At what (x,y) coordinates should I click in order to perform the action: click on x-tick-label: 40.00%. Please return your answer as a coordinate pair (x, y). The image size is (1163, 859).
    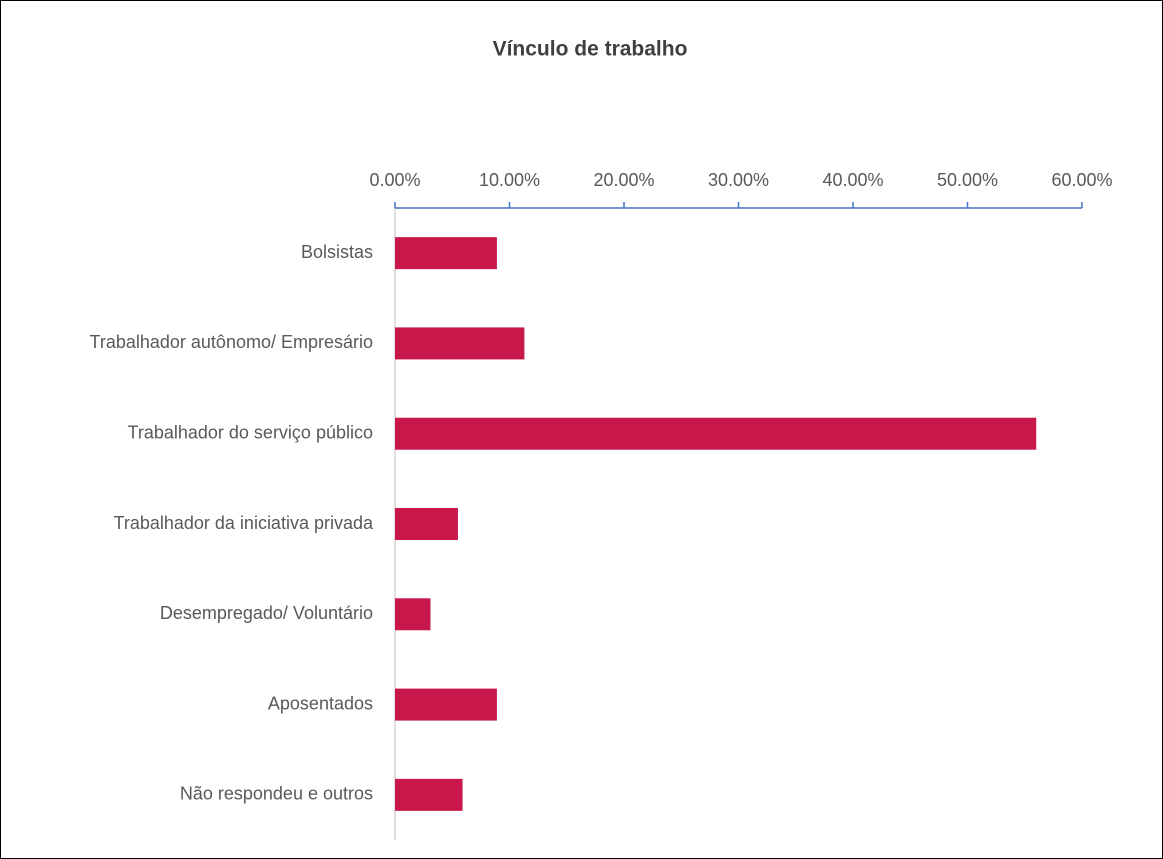
    Looking at the image, I should click on (852, 180).